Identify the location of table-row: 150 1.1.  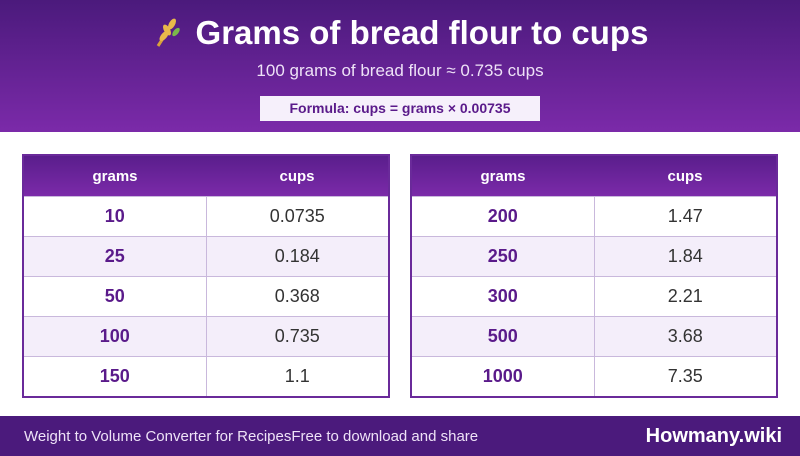
(206, 377).